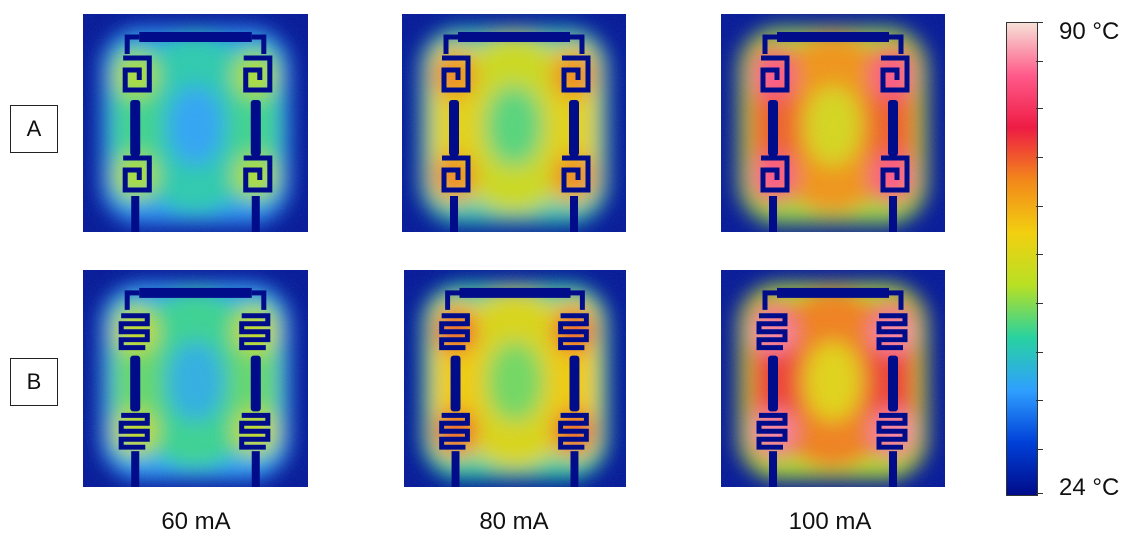 Image resolution: width=1137 pixels, height=536 pixels. Describe the element at coordinates (195, 378) in the screenshot. I see `thermal-image-b-60ma` at that location.